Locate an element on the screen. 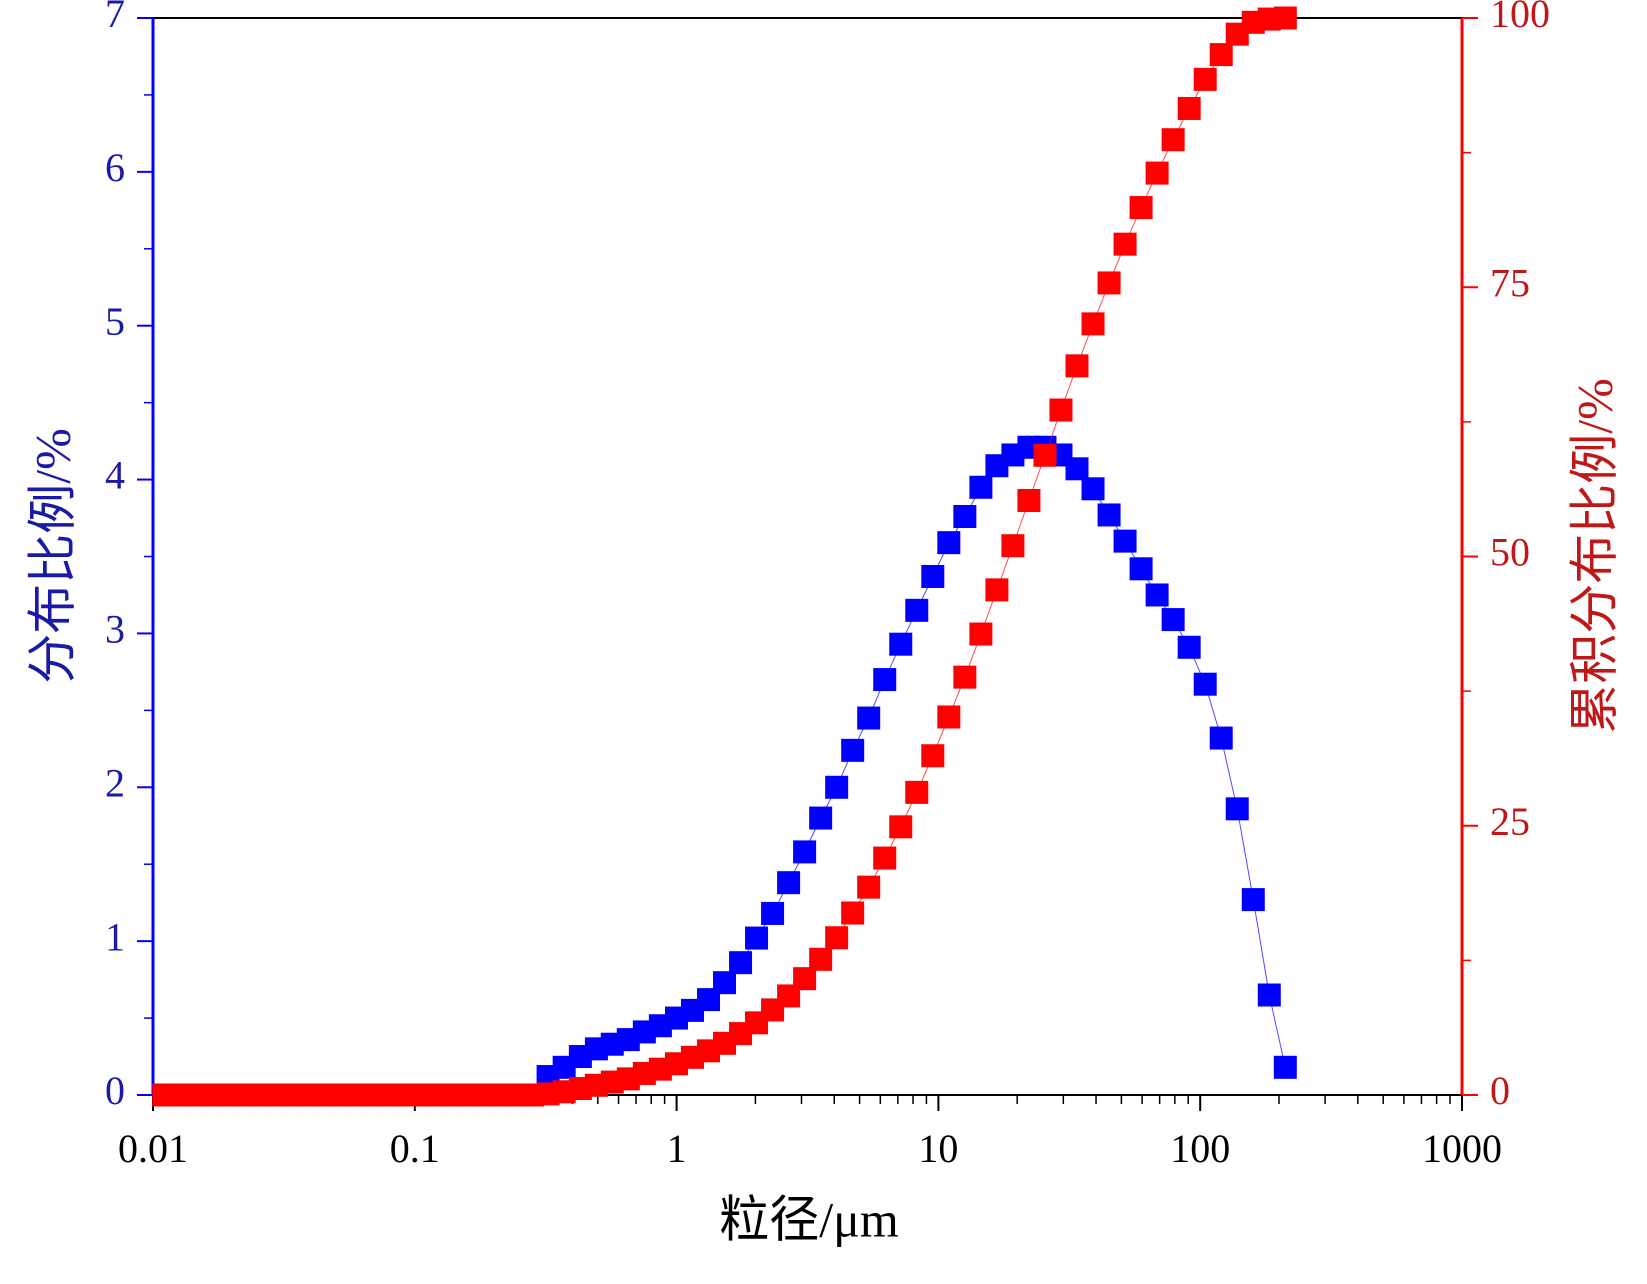  x-tick-label: 0.01 is located at coordinates (153, 1148).